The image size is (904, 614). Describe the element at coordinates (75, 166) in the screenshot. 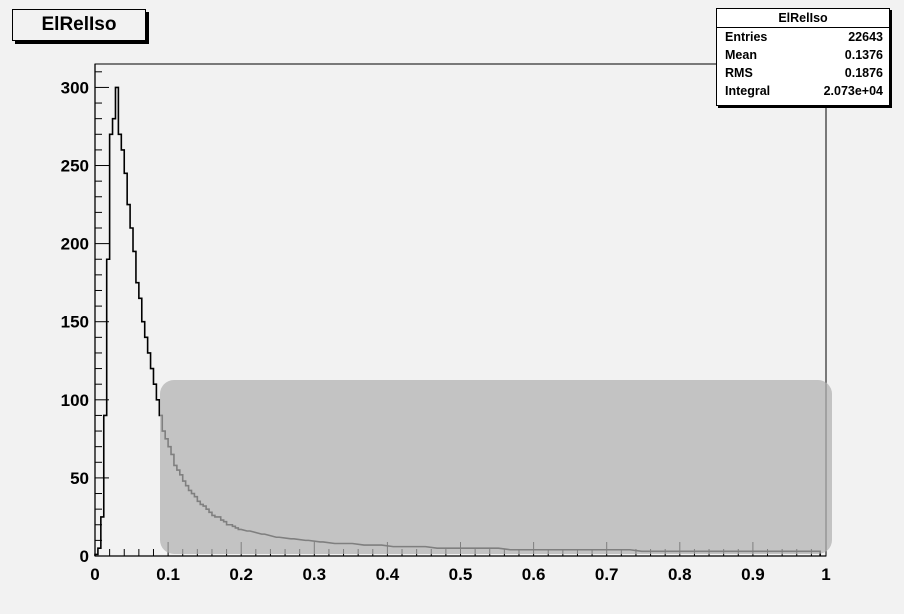

I see `y-tick-label: 250` at that location.